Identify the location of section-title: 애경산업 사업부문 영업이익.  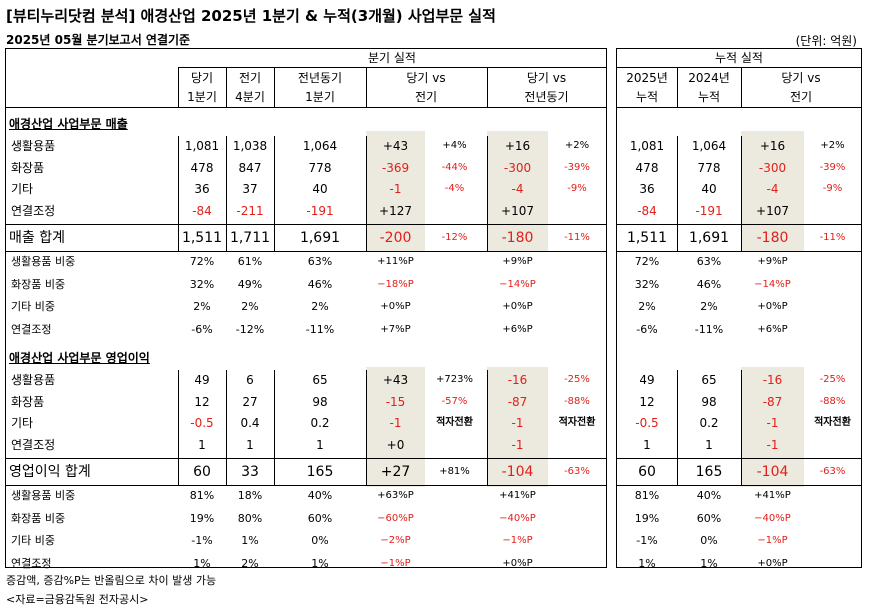
(79, 358).